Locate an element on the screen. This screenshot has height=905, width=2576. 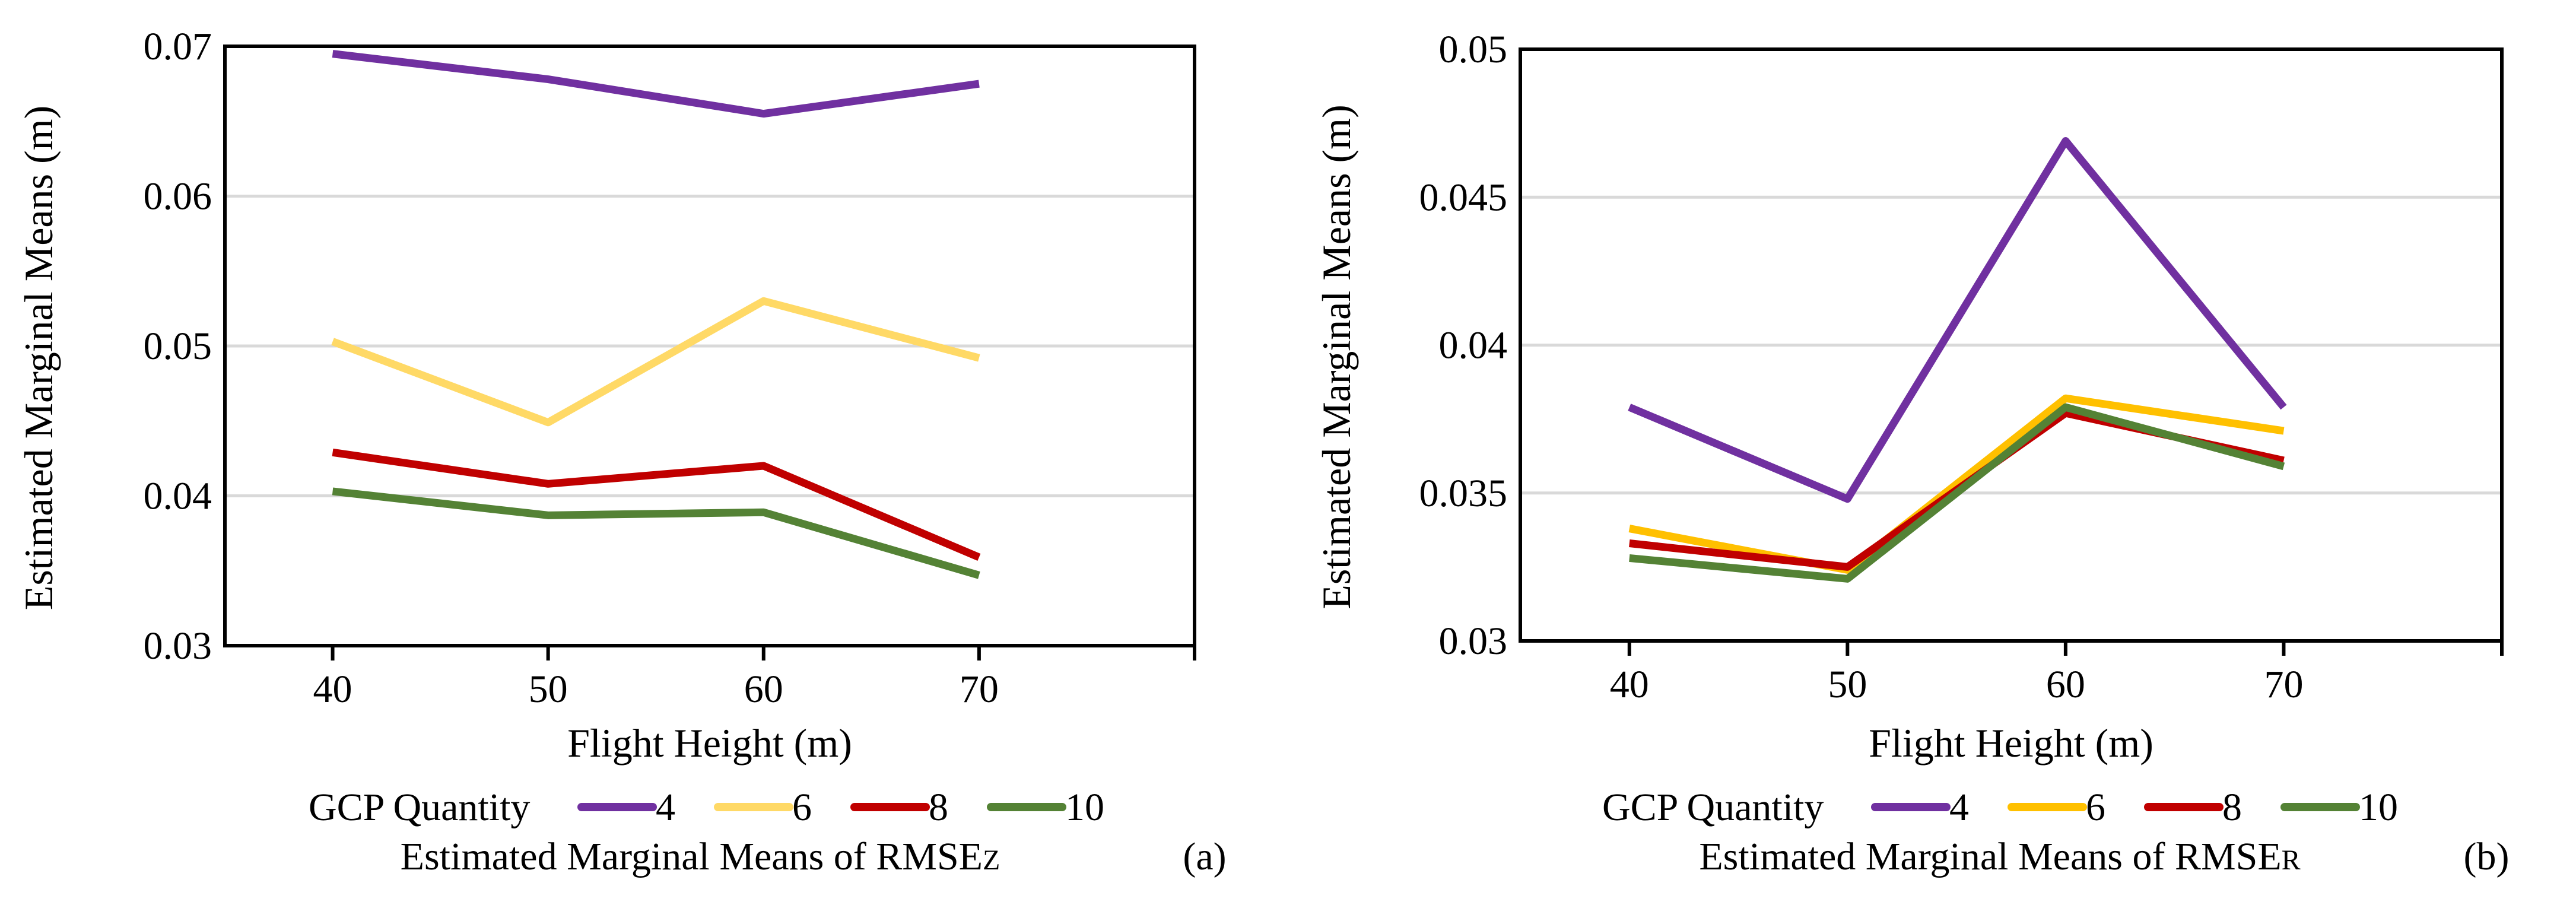
panel-label: (b) is located at coordinates (2487, 856).